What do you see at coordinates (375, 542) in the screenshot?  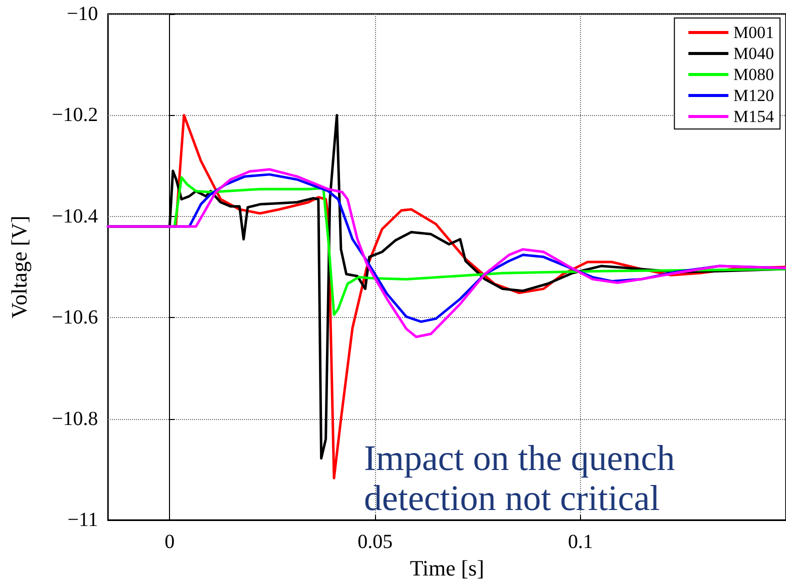 I see `x-tick-label: 0.05` at bounding box center [375, 542].